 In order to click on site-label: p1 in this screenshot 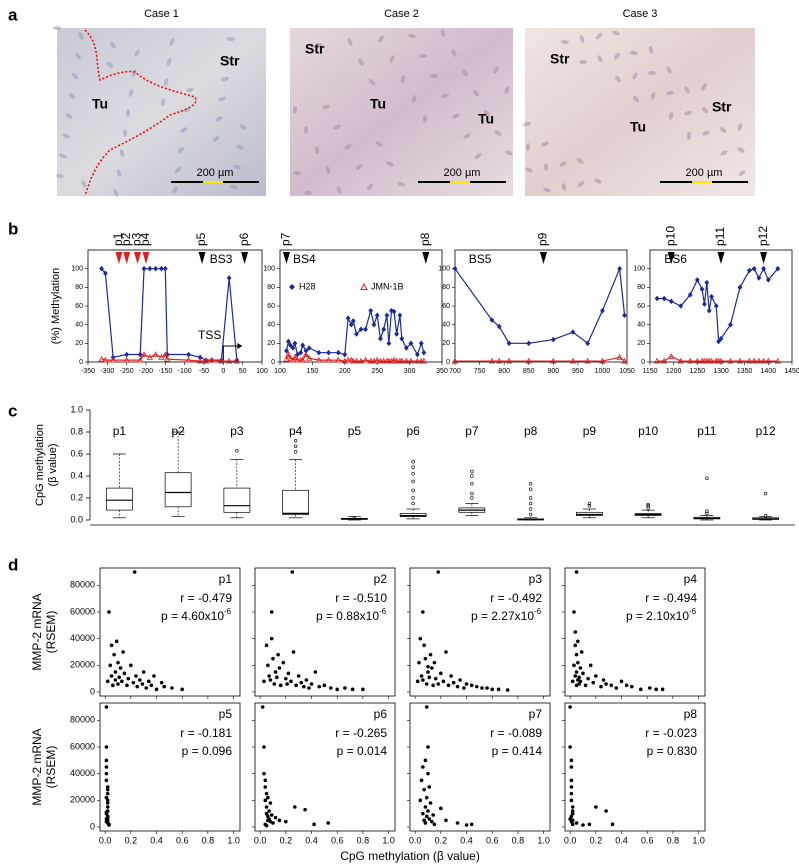, I will do `click(118, 239)`.